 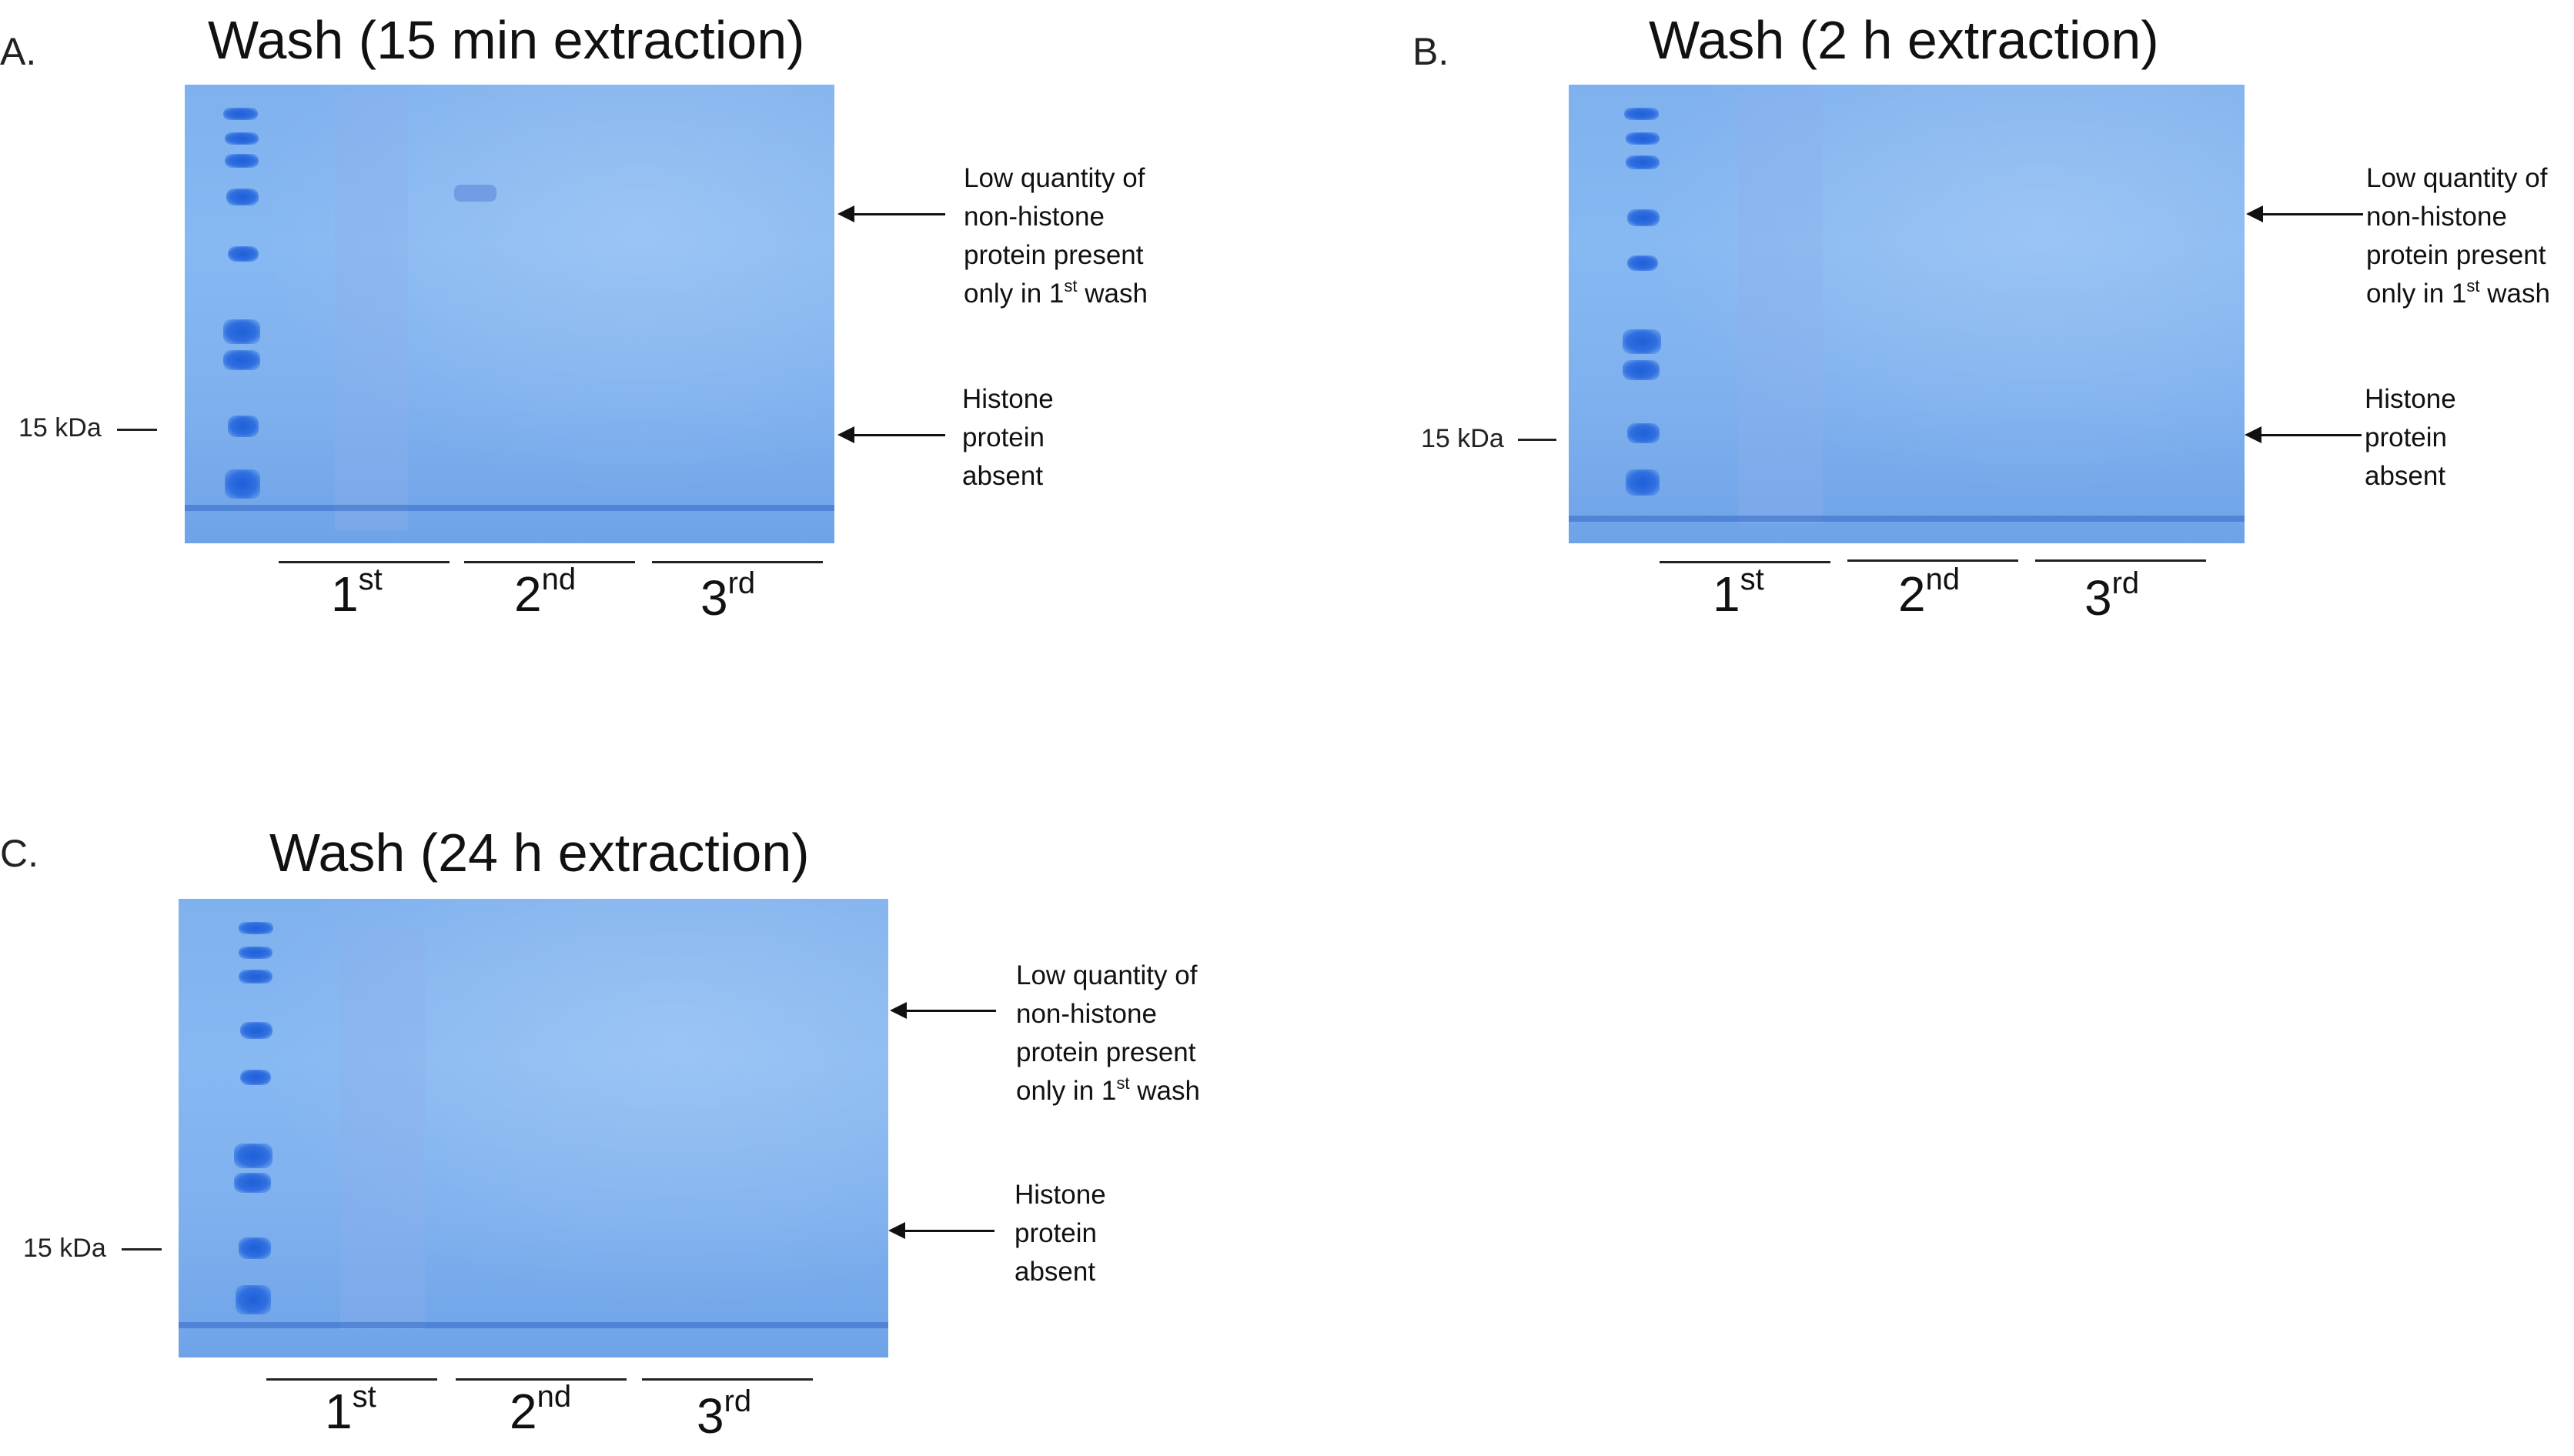 I want to click on panel-title: Wash (24 h extraction), so click(x=539, y=853).